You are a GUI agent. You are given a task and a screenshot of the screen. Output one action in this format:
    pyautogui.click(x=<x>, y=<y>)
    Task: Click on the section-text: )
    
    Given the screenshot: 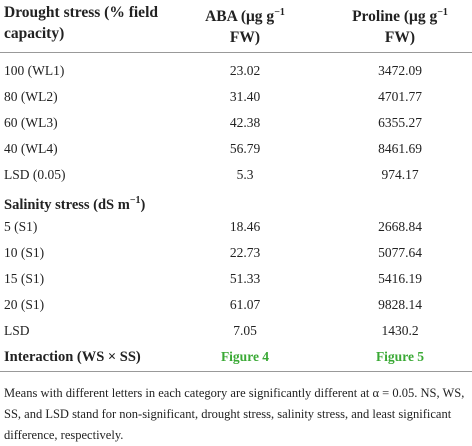 What is the action you would take?
    pyautogui.click(x=143, y=204)
    